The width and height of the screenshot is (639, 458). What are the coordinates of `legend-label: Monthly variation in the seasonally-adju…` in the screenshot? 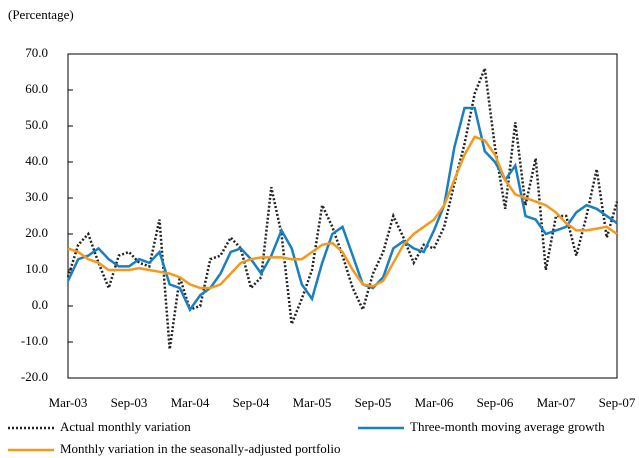 It's located at (200, 448).